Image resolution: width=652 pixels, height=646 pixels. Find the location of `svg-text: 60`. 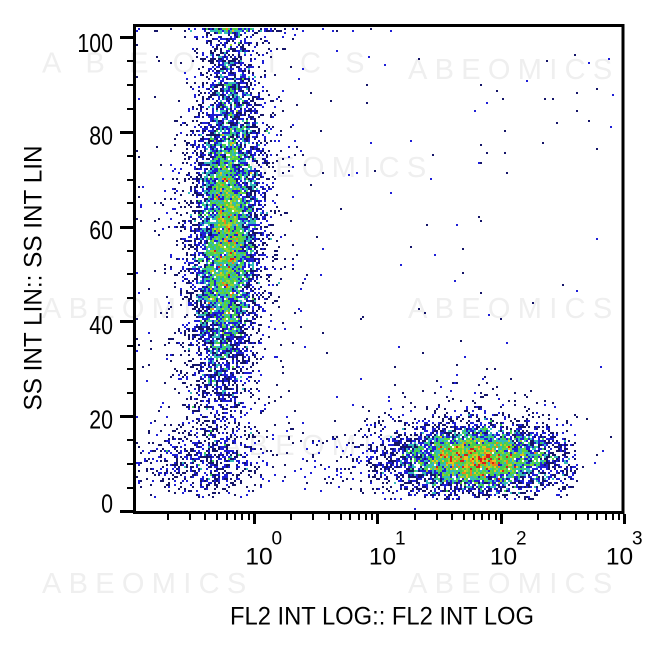

svg-text: 60 is located at coordinates (101, 230).